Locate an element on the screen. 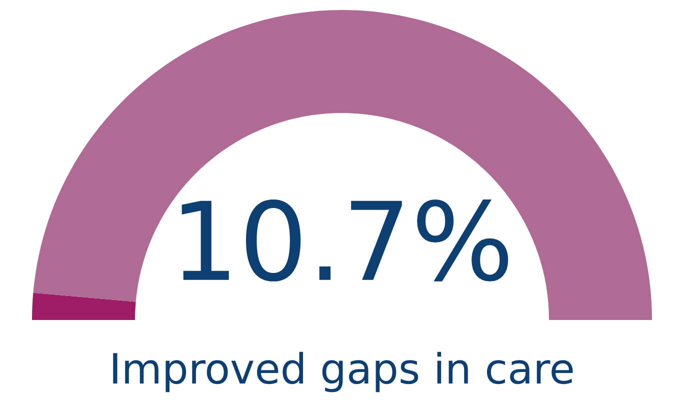 Image resolution: width=684 pixels, height=409 pixels. text: 10.7% is located at coordinates (345, 240).